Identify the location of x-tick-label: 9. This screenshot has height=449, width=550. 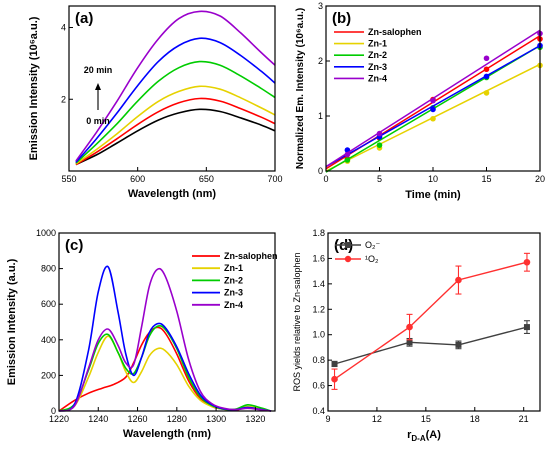
(327, 419).